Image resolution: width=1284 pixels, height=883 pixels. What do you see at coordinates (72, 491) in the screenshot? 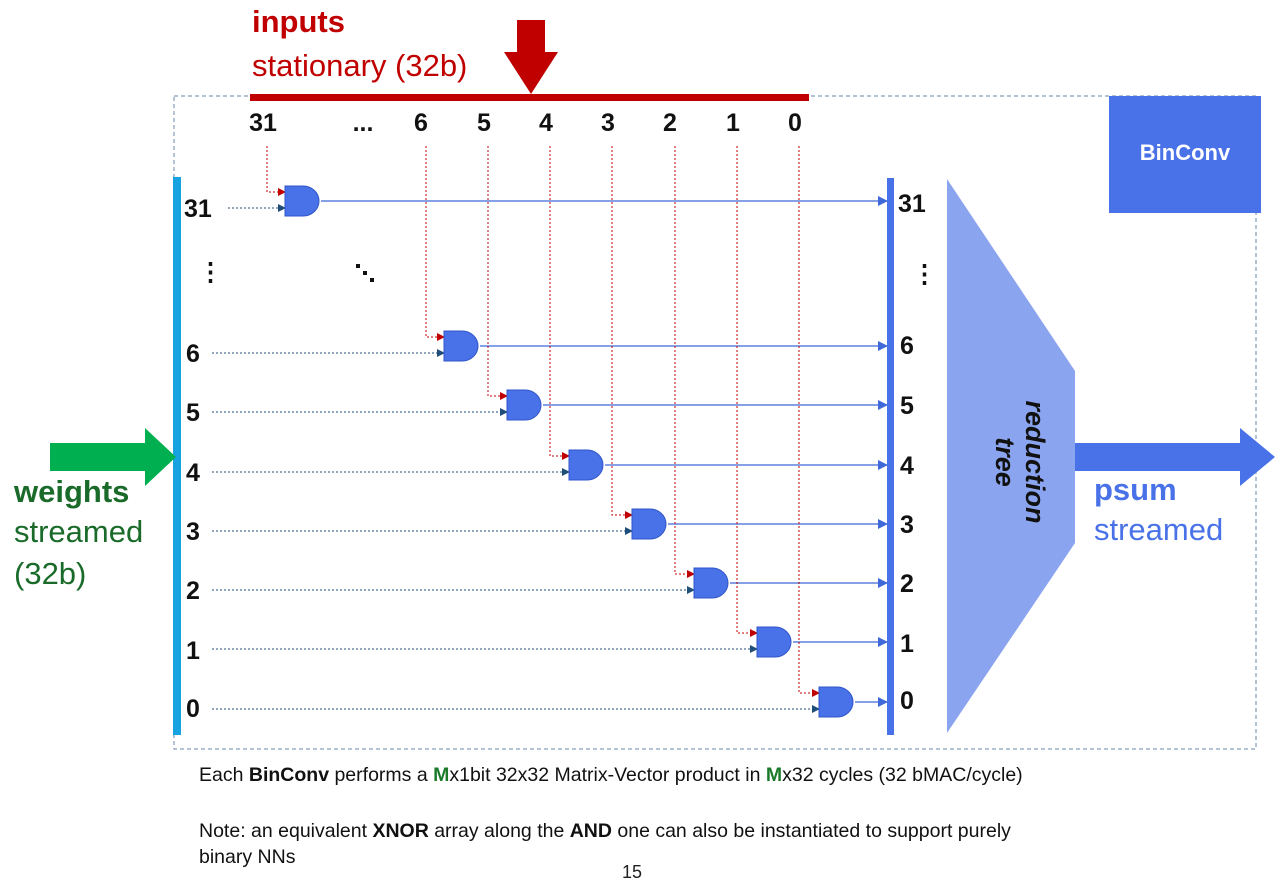
I see `weights-title: weights` at bounding box center [72, 491].